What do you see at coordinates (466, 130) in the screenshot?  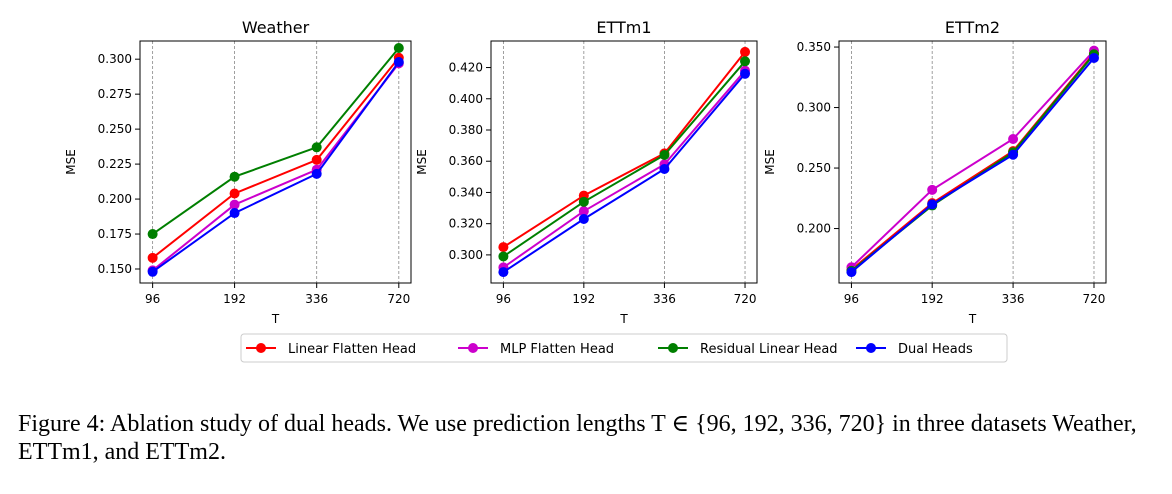 I see `y-tick-label: 0.380` at bounding box center [466, 130].